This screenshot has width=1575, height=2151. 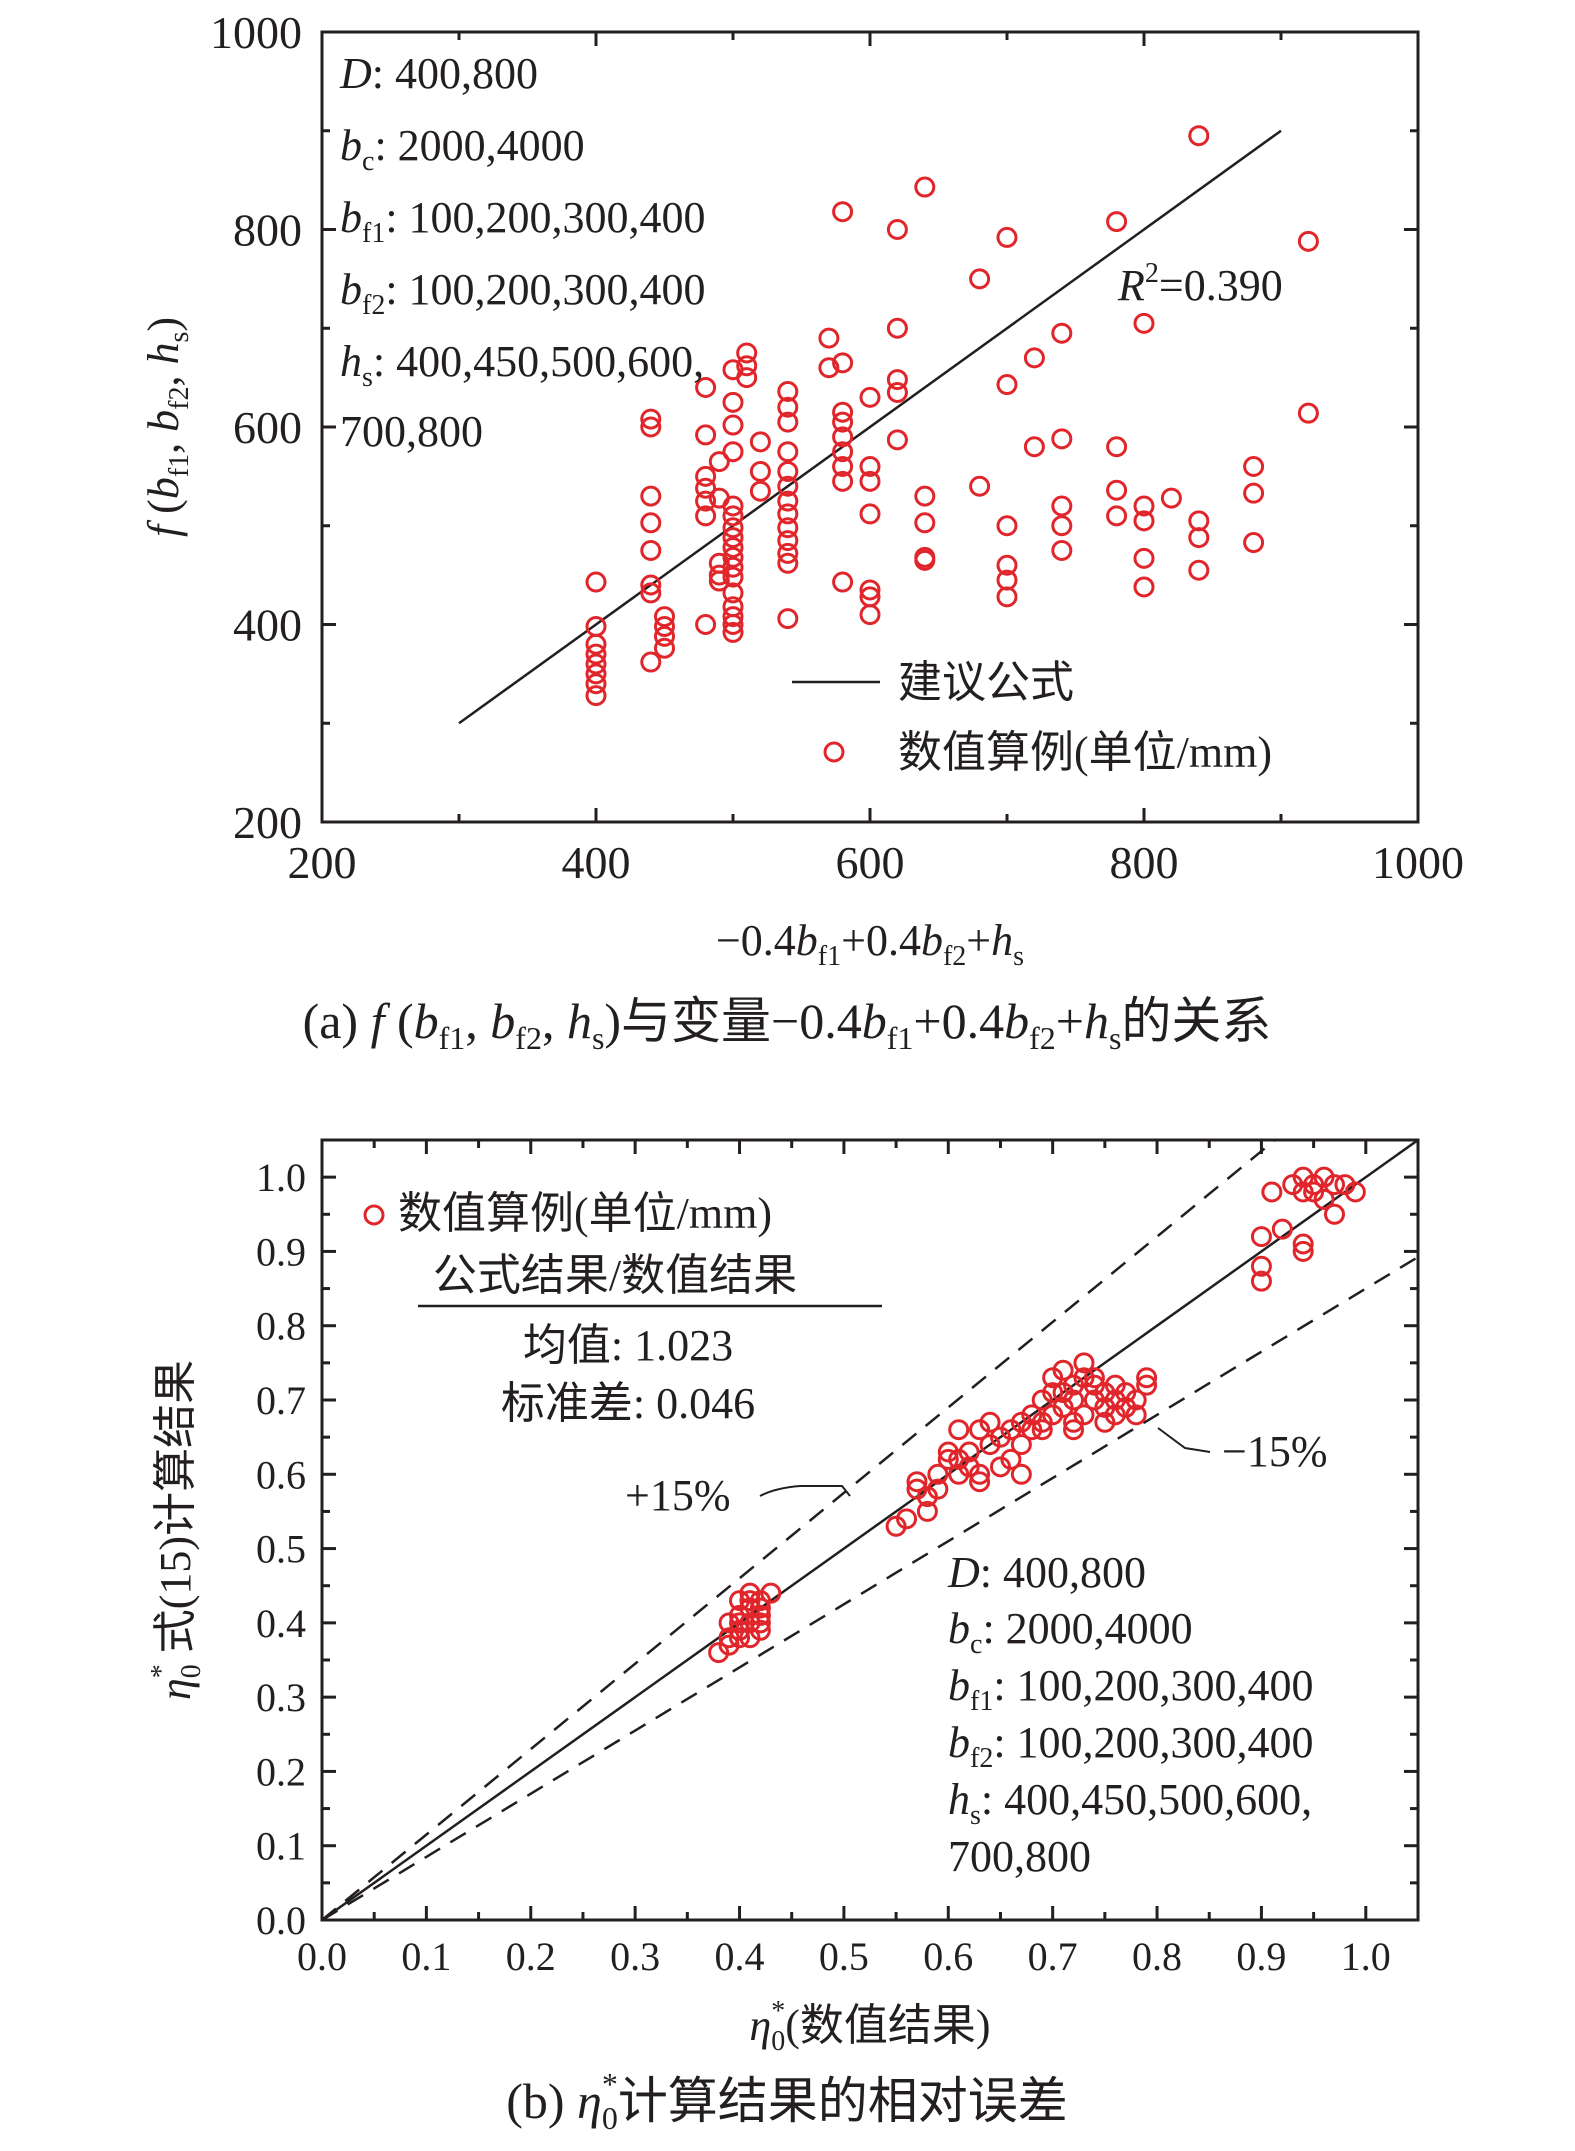 I want to click on x-tick-label: 0.2, so click(x=531, y=1956).